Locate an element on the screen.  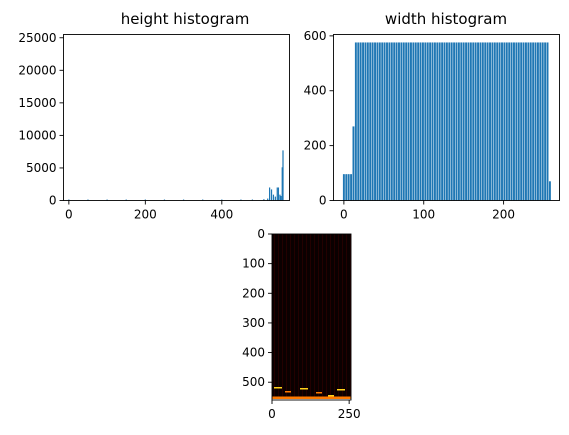
y-tick-label: 5000 is located at coordinates (41, 168).